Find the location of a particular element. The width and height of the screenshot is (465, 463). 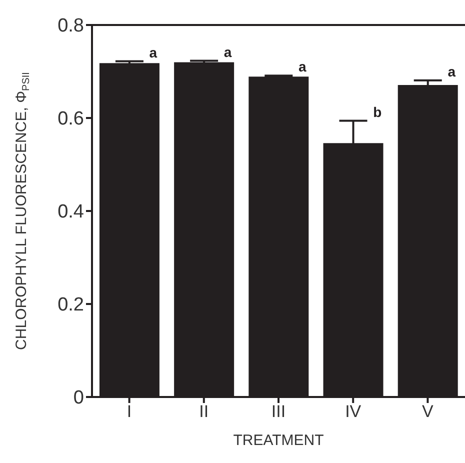

x-tick-label: IV is located at coordinates (353, 412).